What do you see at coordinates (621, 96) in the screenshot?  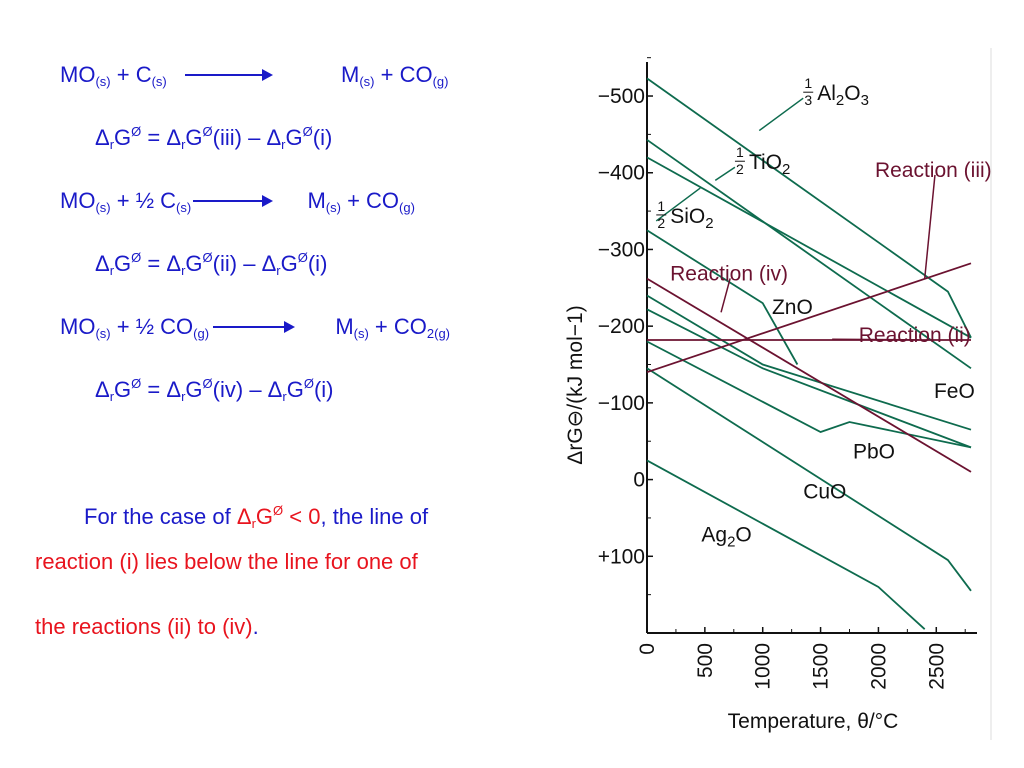 I see `y-tick-label: −500` at bounding box center [621, 96].